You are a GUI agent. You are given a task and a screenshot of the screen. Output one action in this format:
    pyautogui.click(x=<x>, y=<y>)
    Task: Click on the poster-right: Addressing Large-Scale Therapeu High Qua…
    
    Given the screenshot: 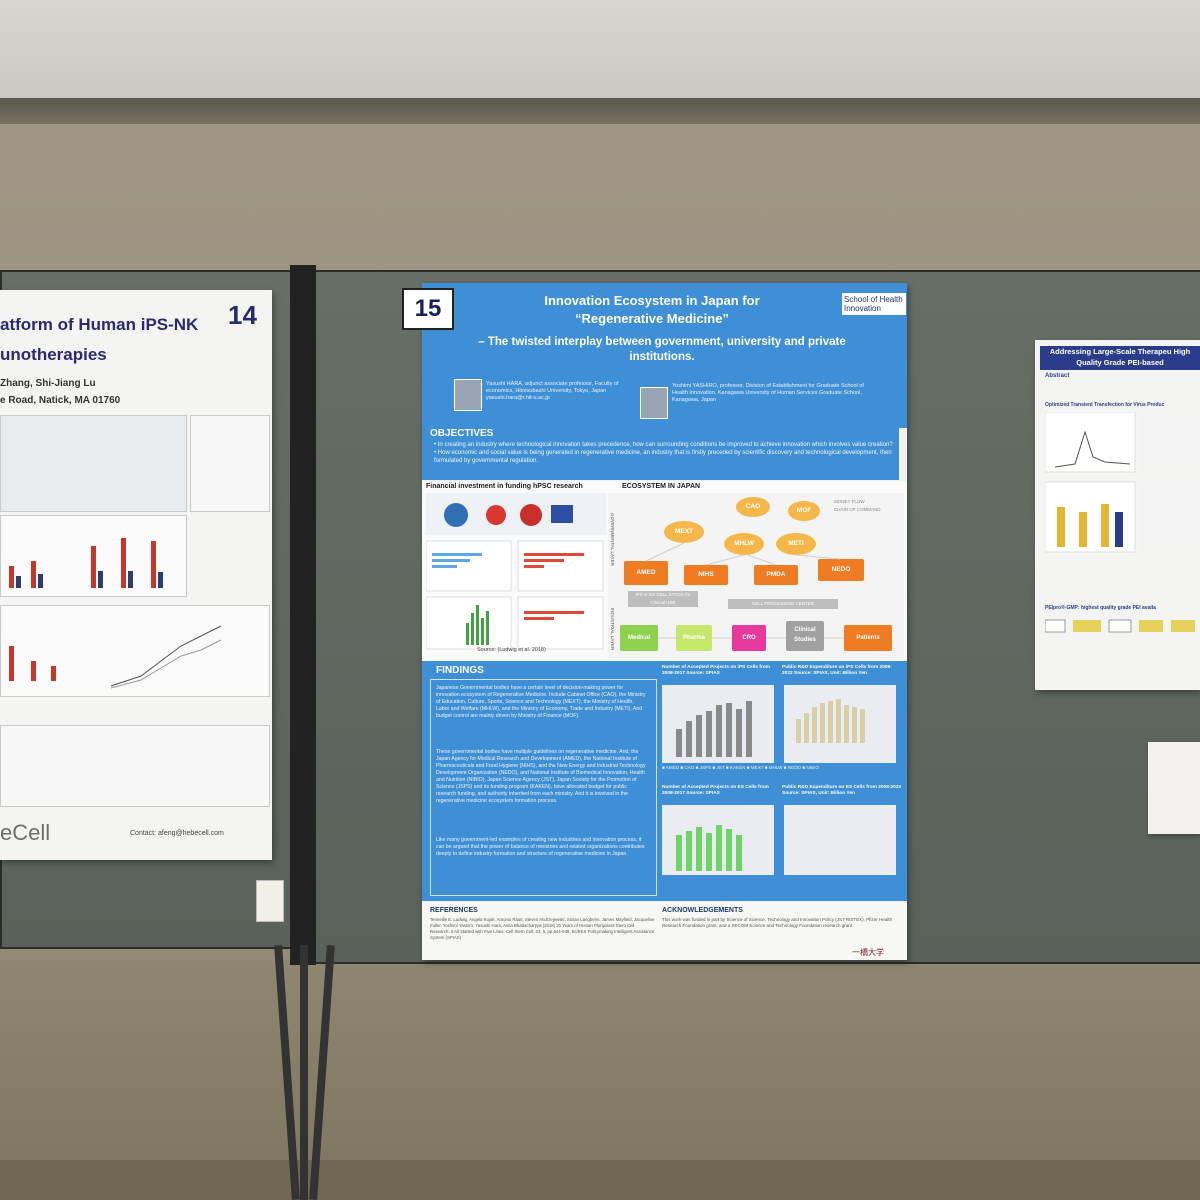 What is the action you would take?
    pyautogui.click(x=1117, y=515)
    